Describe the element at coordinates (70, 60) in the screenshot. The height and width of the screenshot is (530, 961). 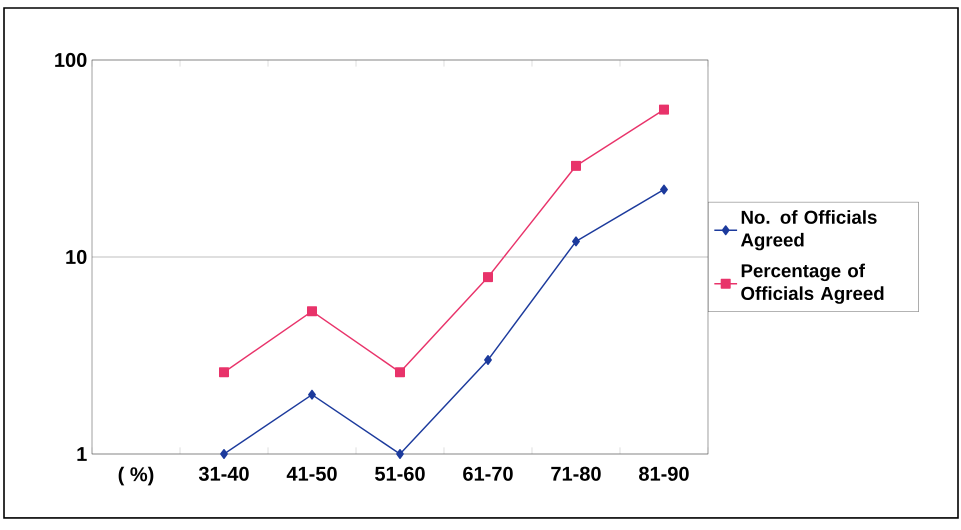
I see `y-tick-label: 100` at that location.